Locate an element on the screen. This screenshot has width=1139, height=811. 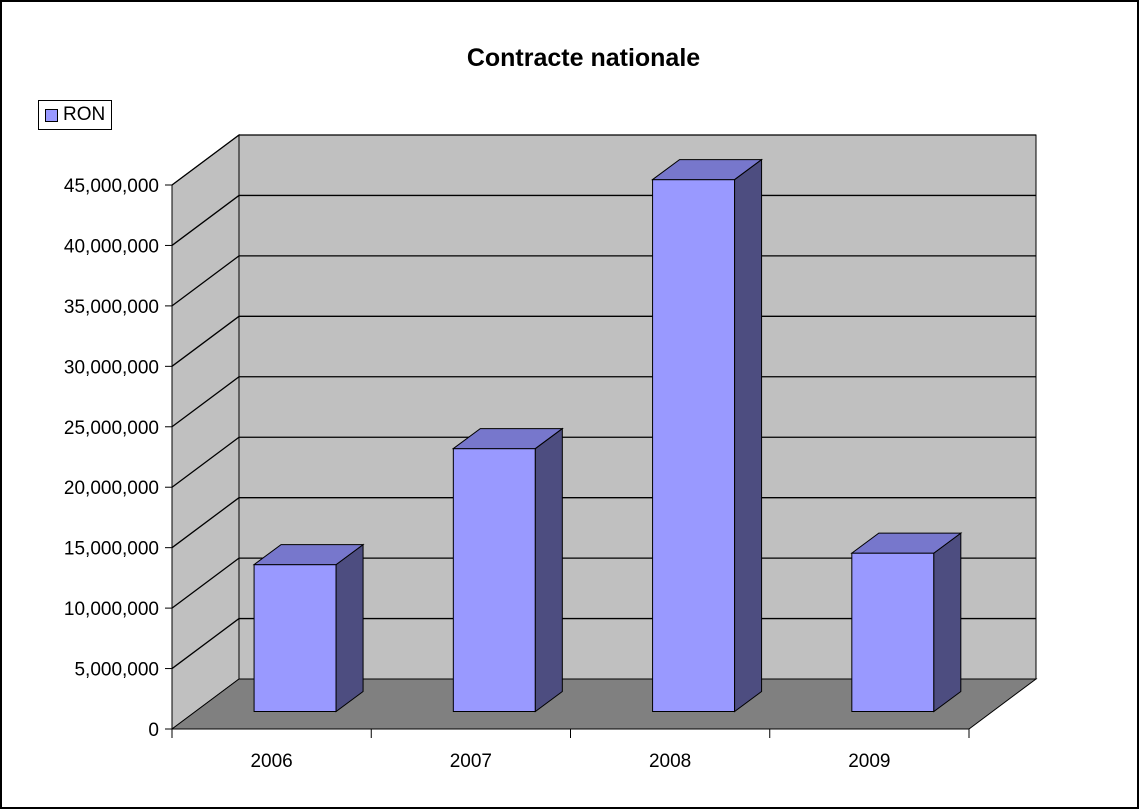
x-tick-label: 2007 is located at coordinates (471, 761).